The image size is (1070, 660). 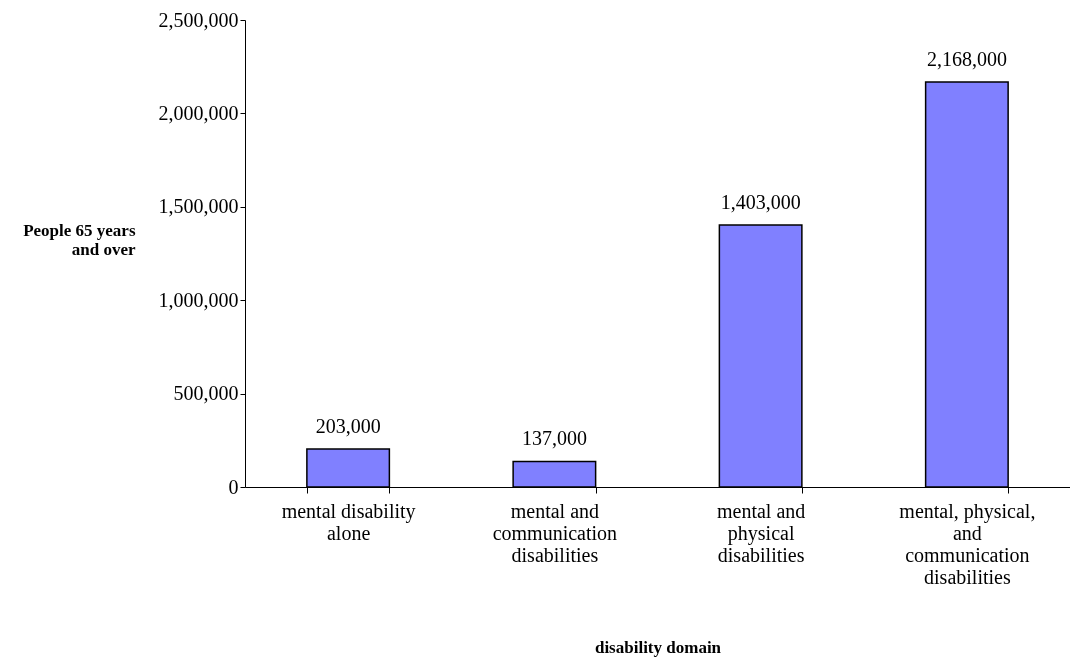 I want to click on data-label: 203,000, so click(x=348, y=426).